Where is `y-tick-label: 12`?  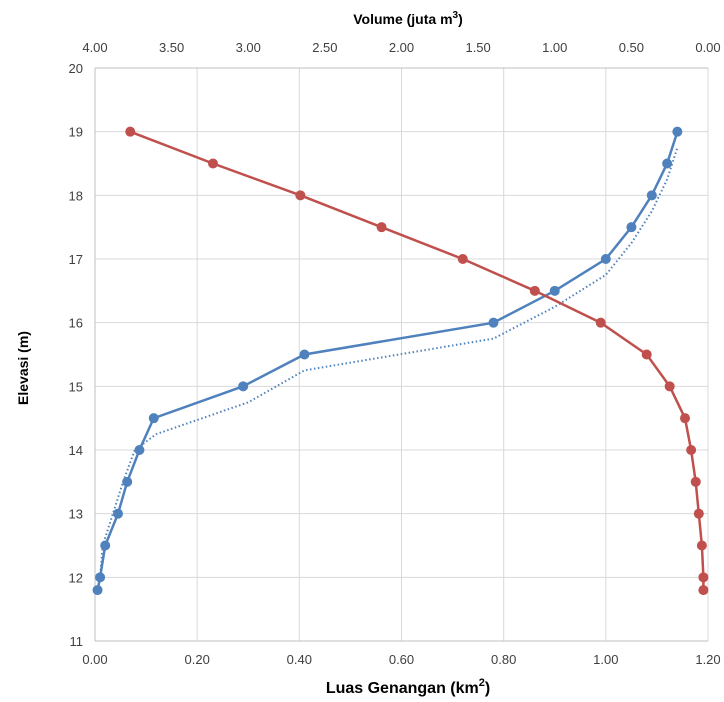 y-tick-label: 12 is located at coordinates (76, 577).